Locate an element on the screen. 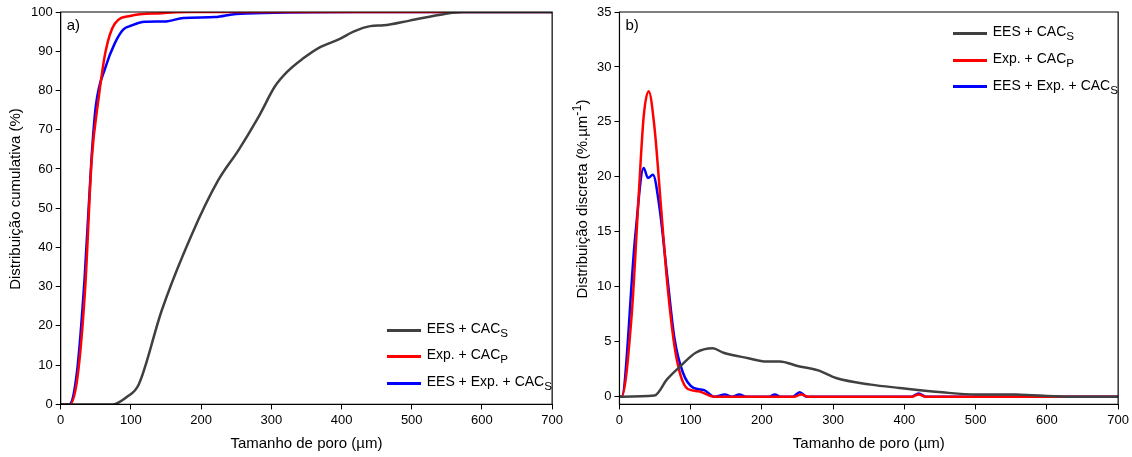 The width and height of the screenshot is (1132, 457). y-tick-label: 80 is located at coordinates (45, 90).